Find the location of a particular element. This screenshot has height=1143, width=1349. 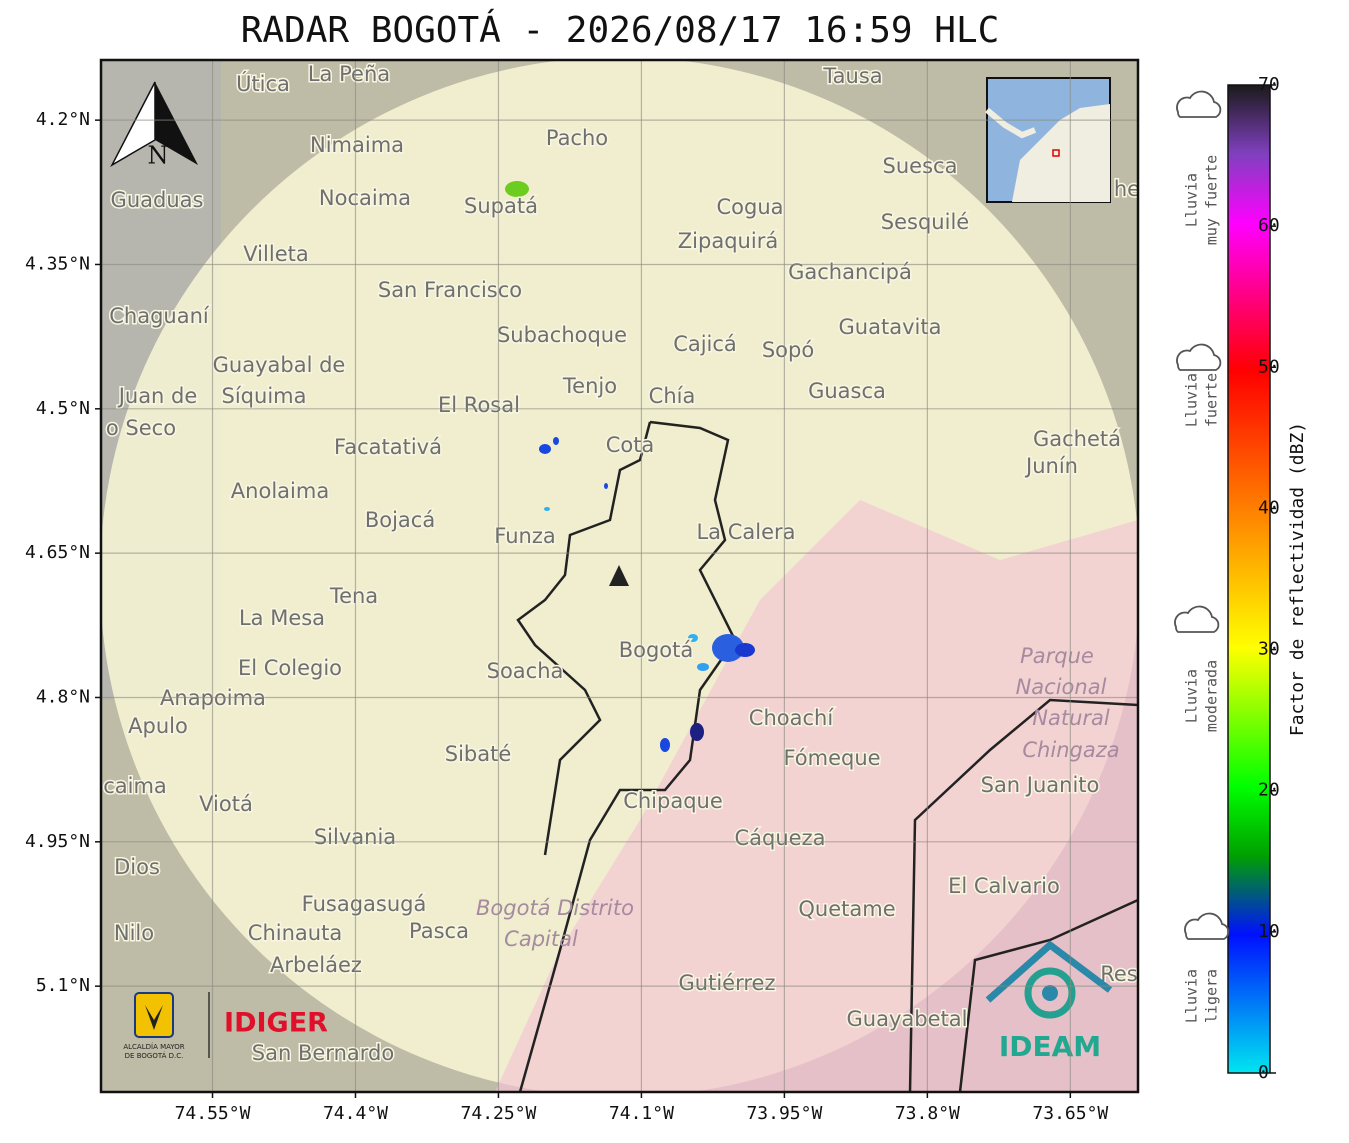

y-tick-label: 5.1°N is located at coordinates (63, 985).